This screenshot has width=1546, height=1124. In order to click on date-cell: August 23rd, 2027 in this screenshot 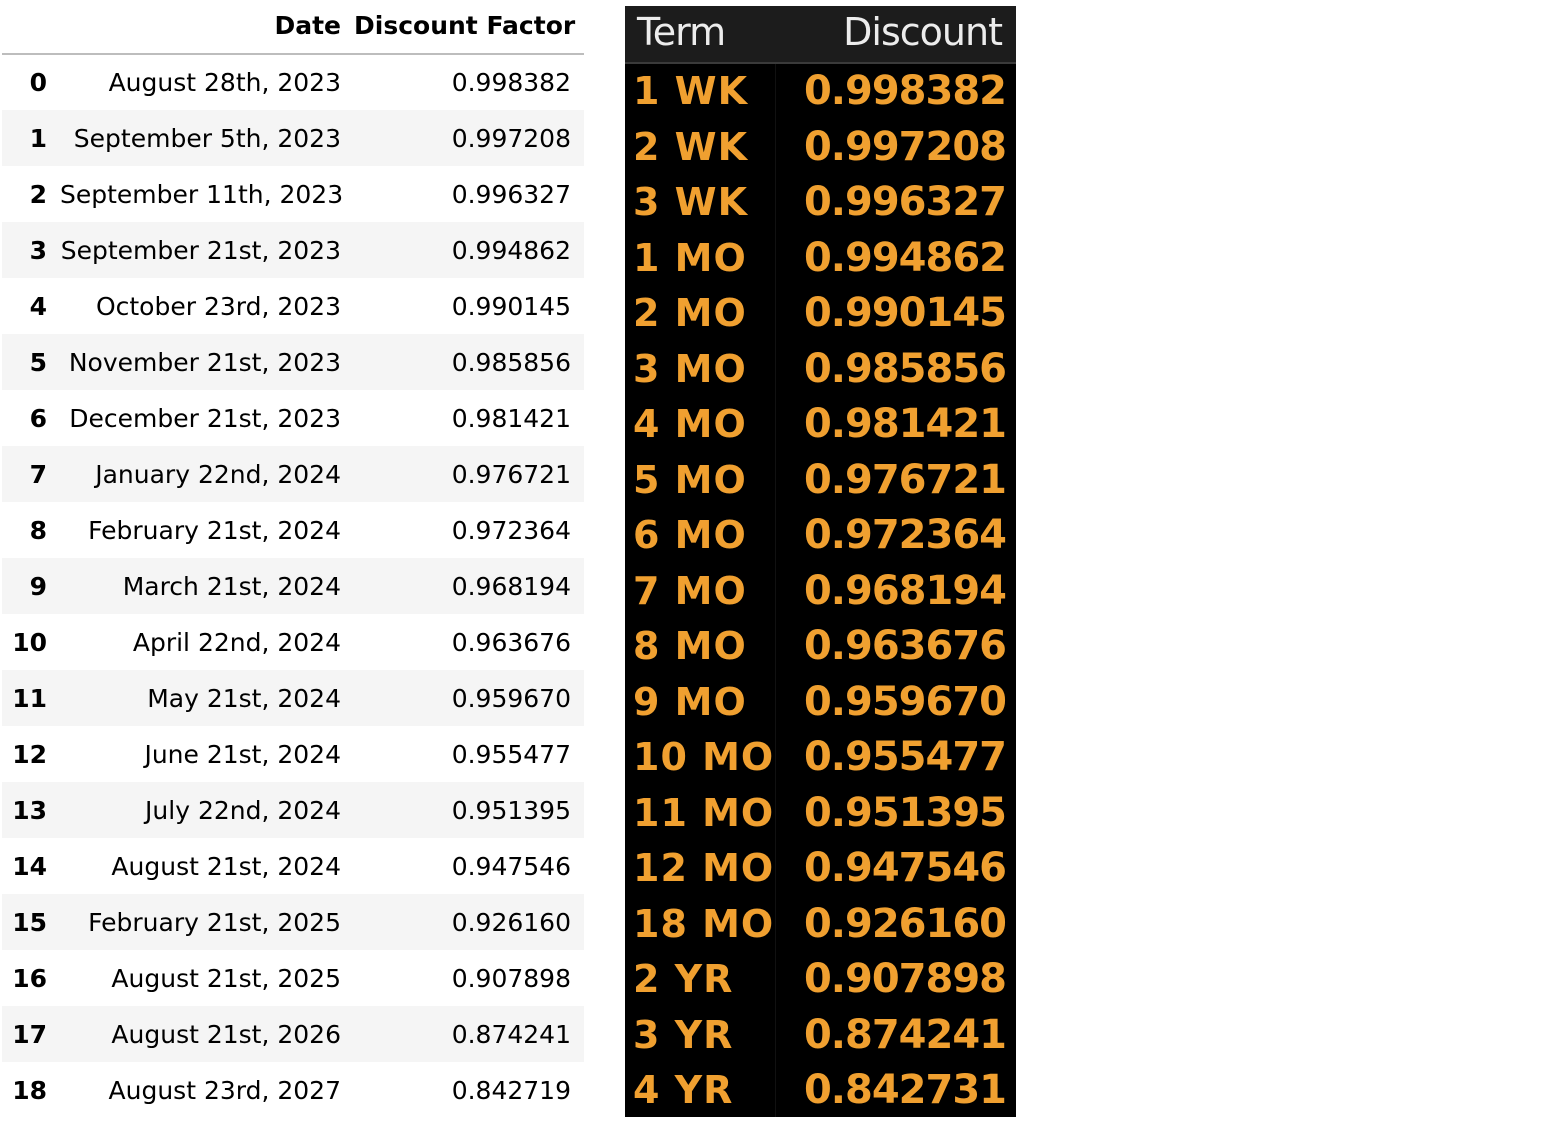, I will do `click(224, 1090)`.